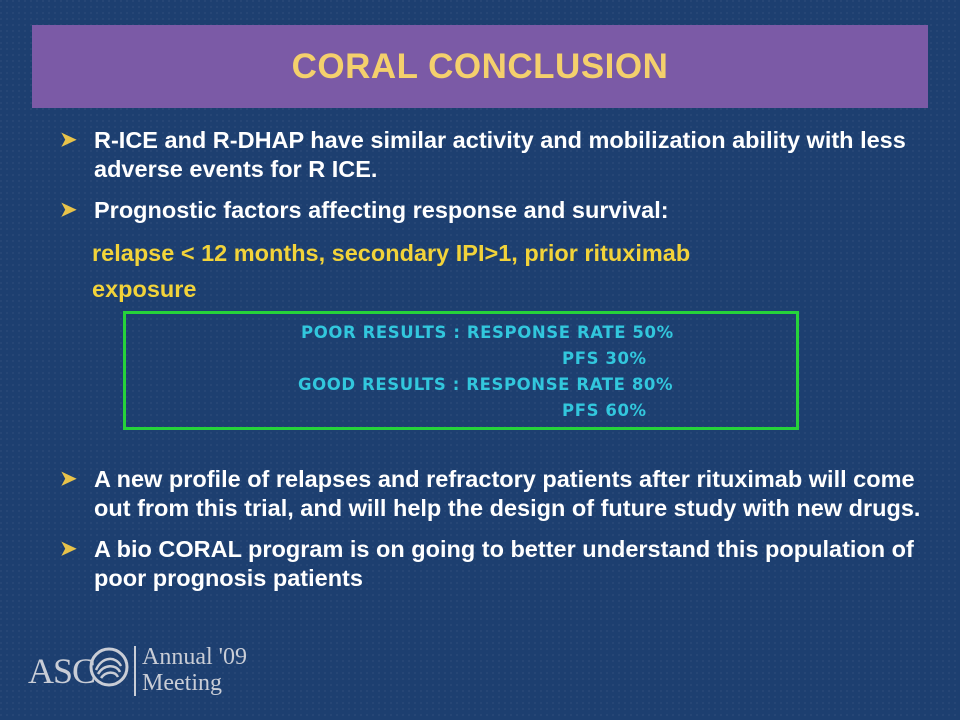  Describe the element at coordinates (62, 671) in the screenshot. I see `logo-asc-text: ASC` at that location.